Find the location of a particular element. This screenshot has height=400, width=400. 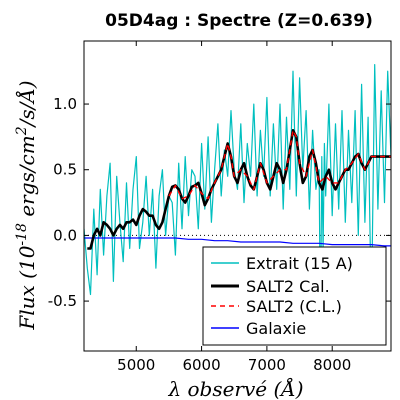

legend-label-salt2-cal: SALT2 Cal. is located at coordinates (288, 286).